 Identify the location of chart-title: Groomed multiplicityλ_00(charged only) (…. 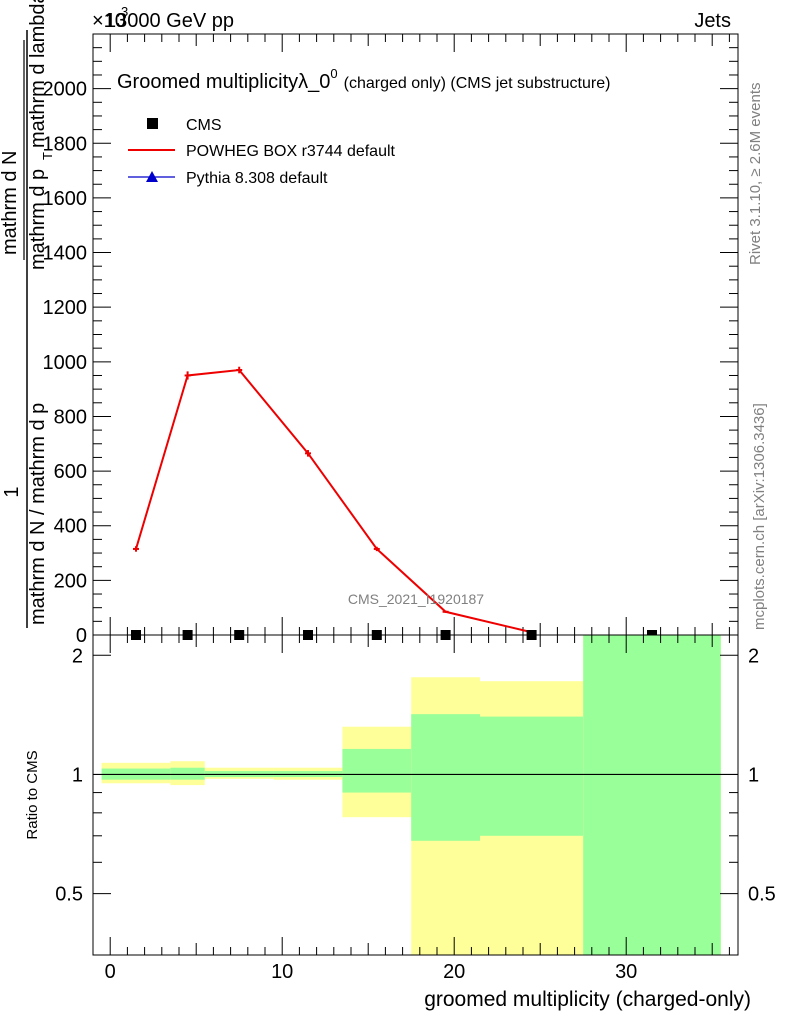
(363, 79).